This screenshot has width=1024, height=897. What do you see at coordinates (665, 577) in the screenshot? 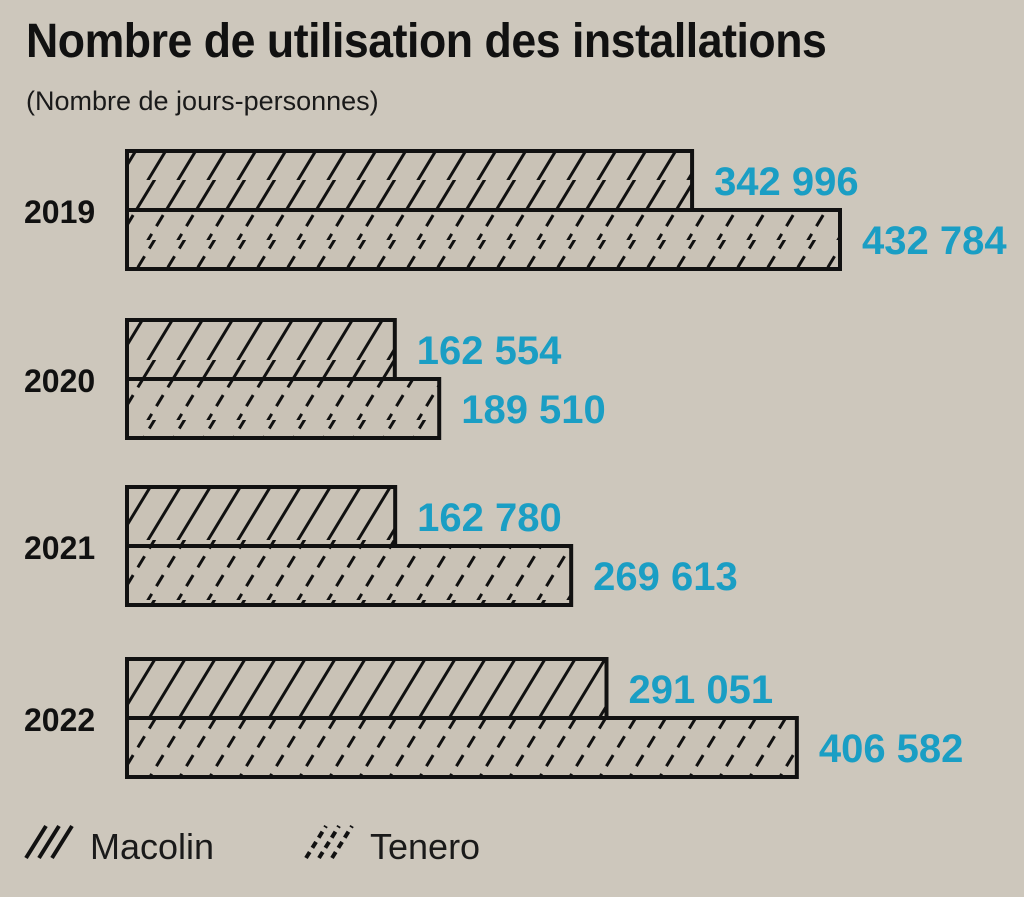
I see `value-label-tenero-2021: 269 613` at bounding box center [665, 577].